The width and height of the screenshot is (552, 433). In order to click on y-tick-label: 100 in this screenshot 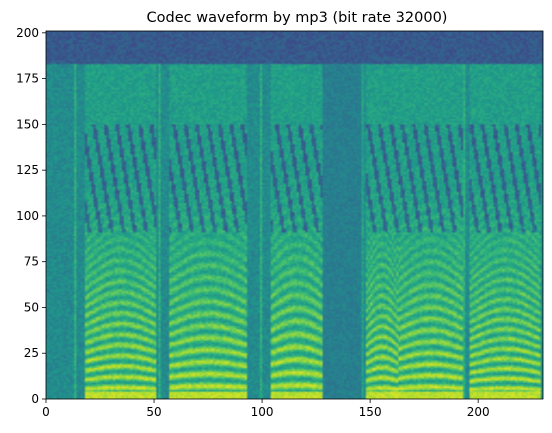, I will do `click(27, 216)`.